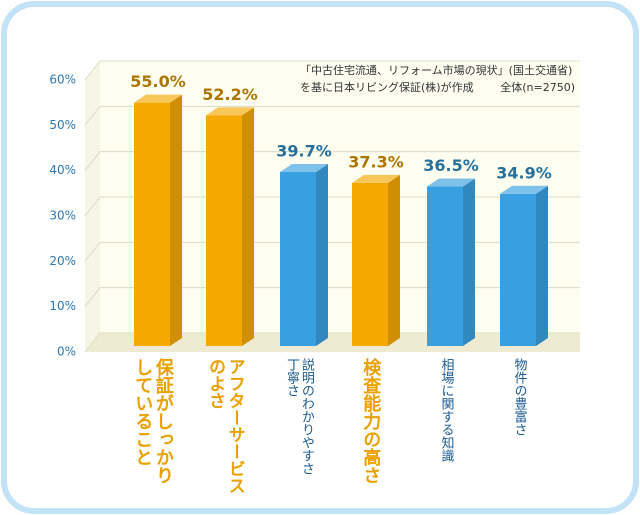  What do you see at coordinates (230, 94) in the screenshot?
I see `value-label: 52.2%` at bounding box center [230, 94].